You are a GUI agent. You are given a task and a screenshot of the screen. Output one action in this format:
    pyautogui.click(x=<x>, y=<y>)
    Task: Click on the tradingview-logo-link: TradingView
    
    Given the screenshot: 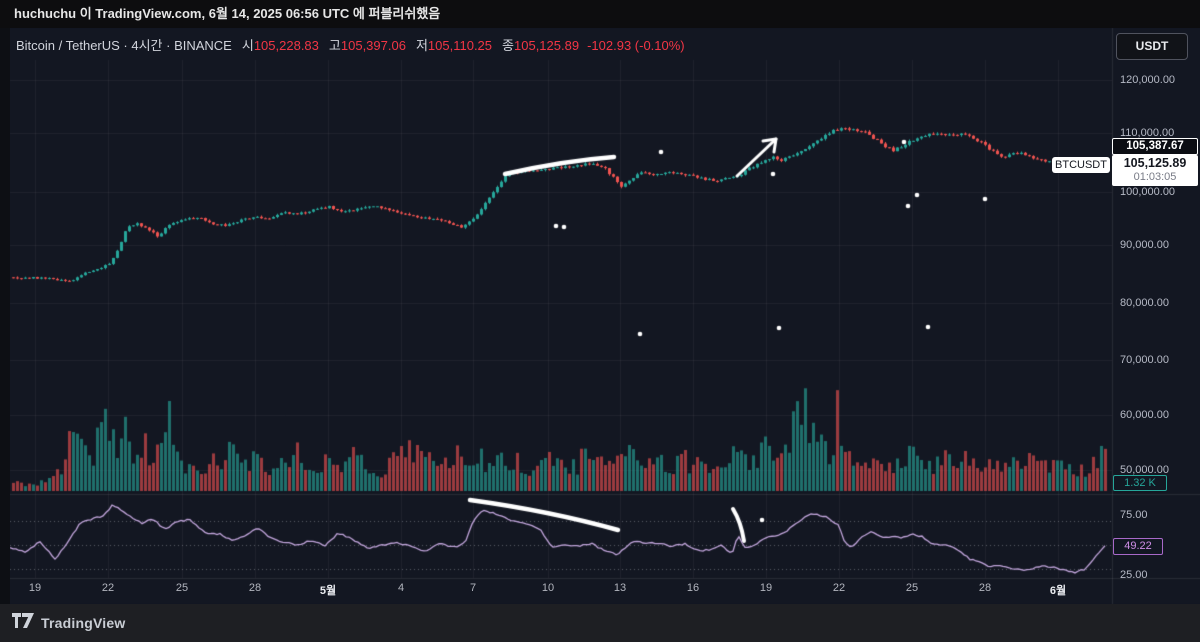 What is the action you would take?
    pyautogui.click(x=68, y=623)
    